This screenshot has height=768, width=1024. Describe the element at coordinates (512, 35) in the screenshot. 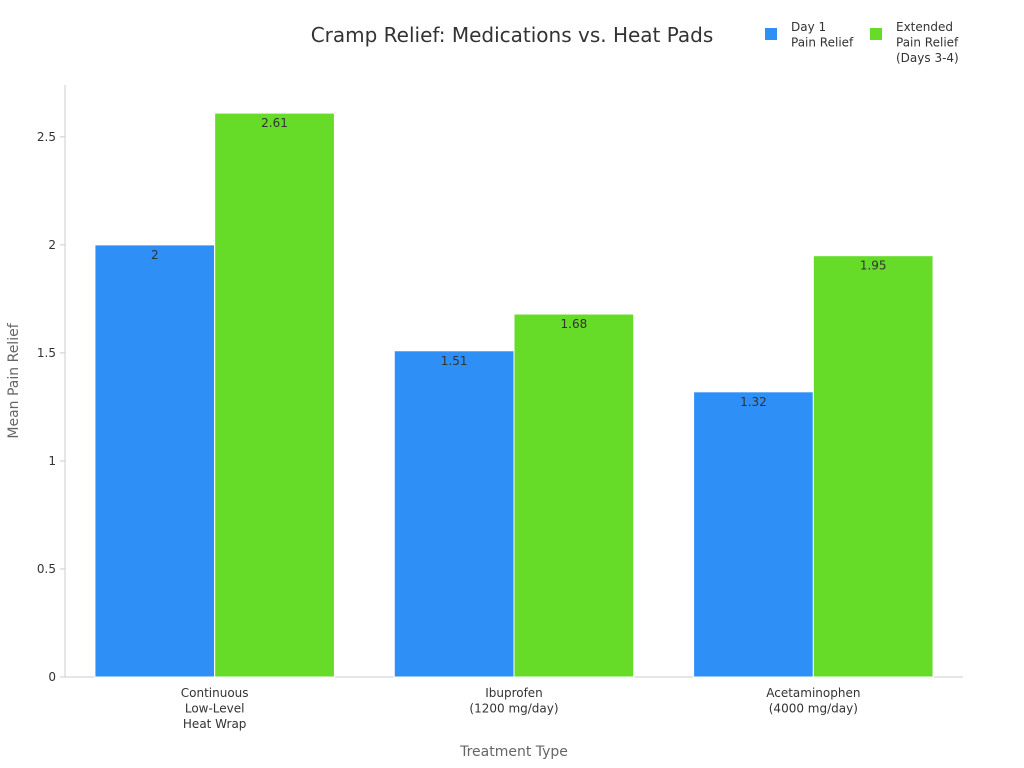

I see `chart-title: Cramp Relief: Medications vs. Heat Pads` at that location.